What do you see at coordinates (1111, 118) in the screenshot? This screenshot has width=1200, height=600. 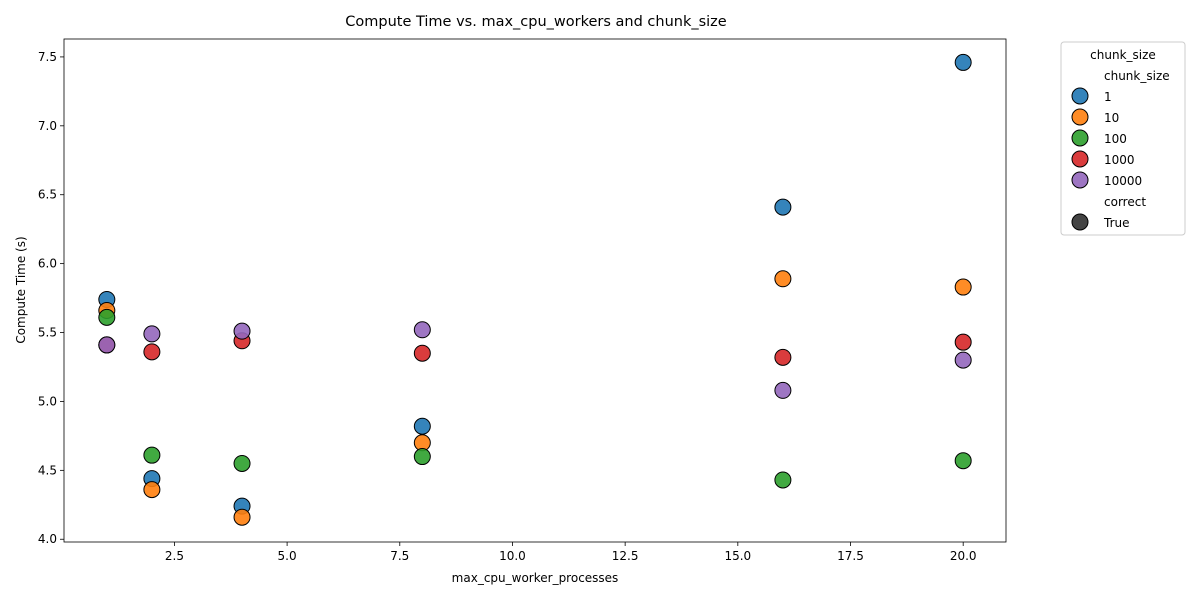 I see `legend-label-10: 10` at bounding box center [1111, 118].